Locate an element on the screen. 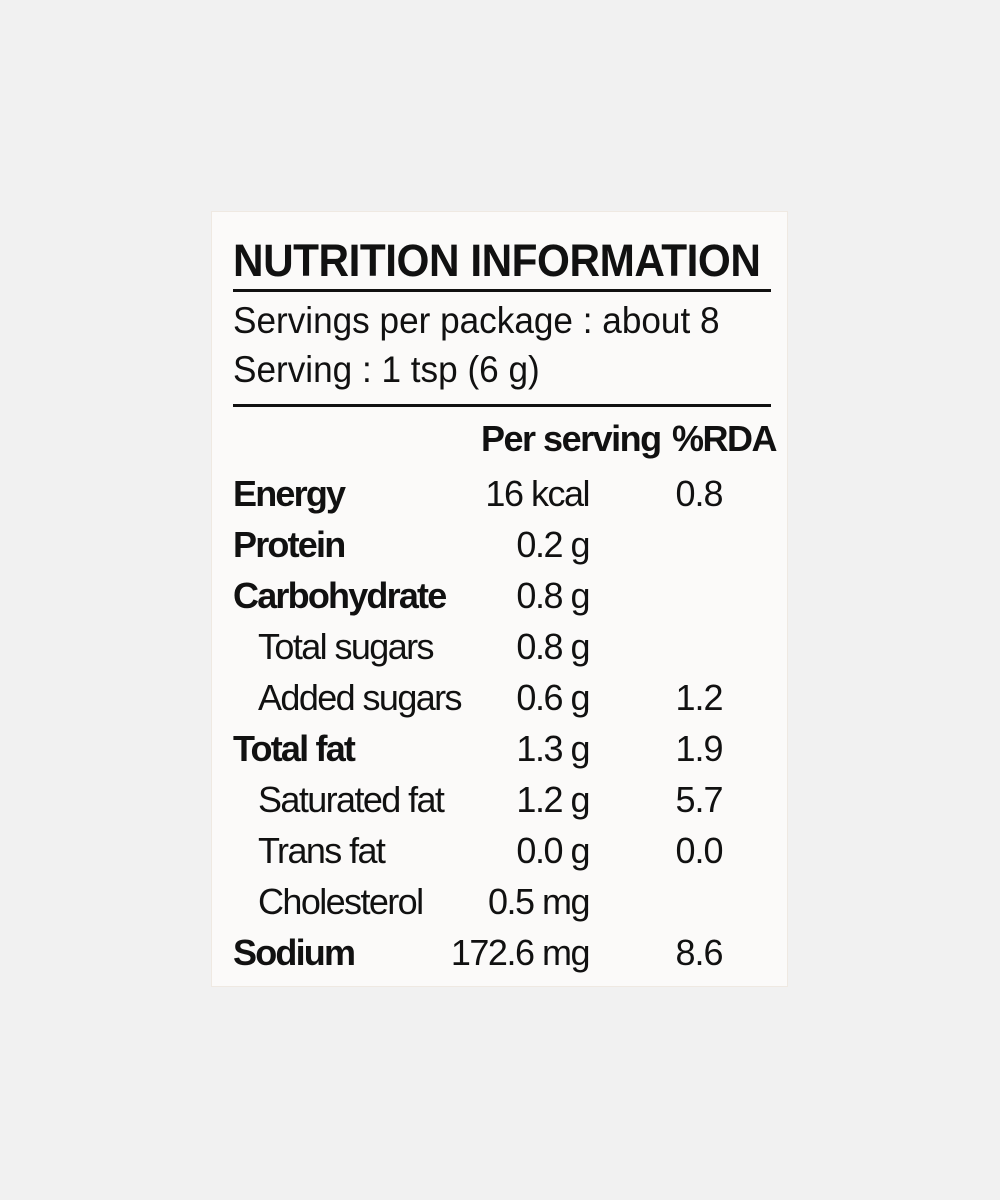 Image resolution: width=1000 pixels, height=1200 pixels. nutrient-row-total-fat: Total fat 1.3 g 1.9 is located at coordinates (499, 749).